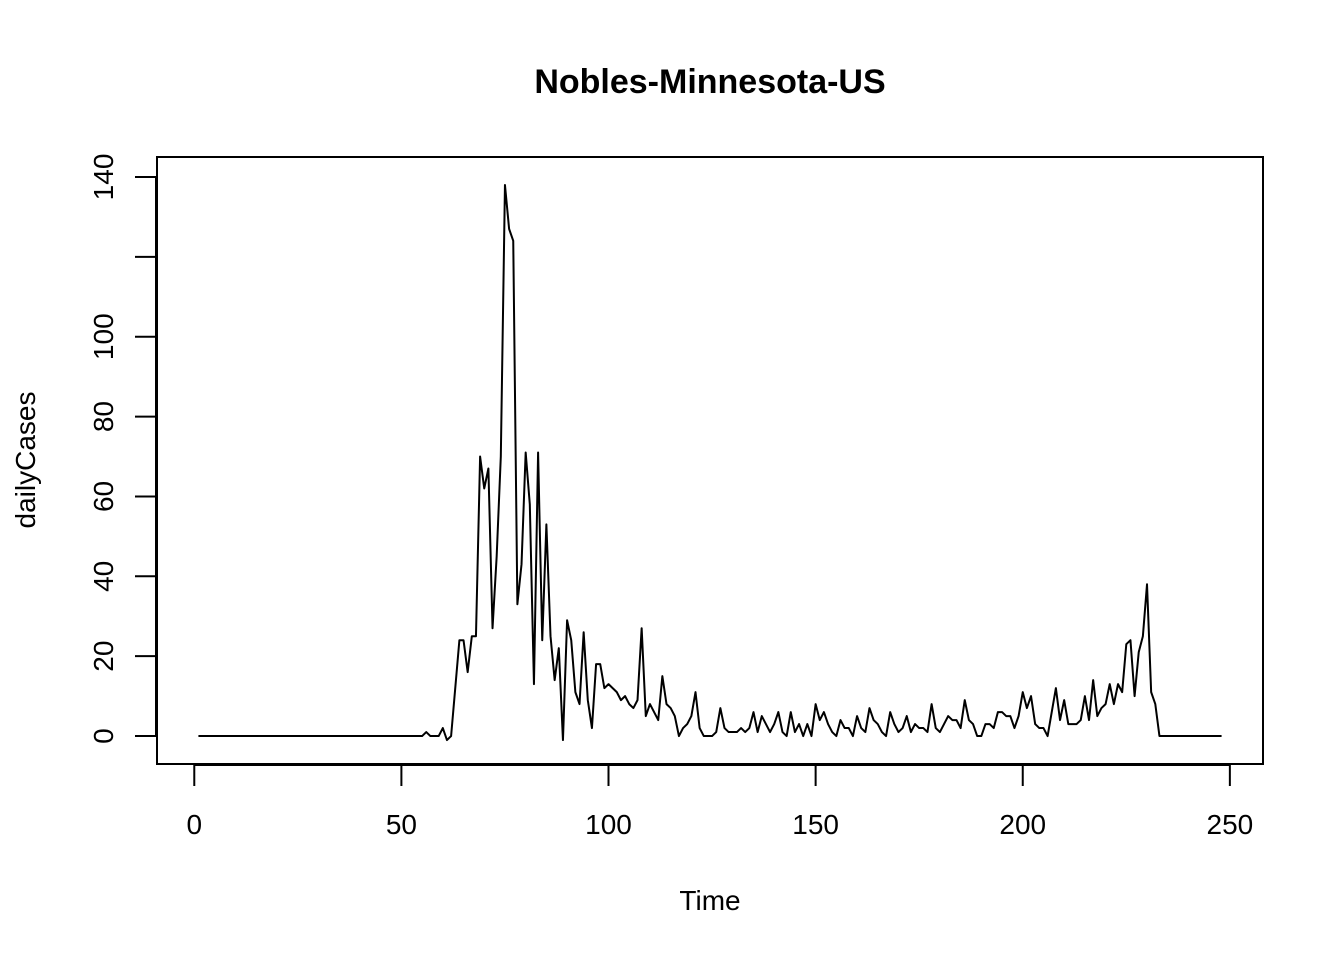 This screenshot has height=960, width=1344. I want to click on x-tick-label: 250, so click(1230, 824).